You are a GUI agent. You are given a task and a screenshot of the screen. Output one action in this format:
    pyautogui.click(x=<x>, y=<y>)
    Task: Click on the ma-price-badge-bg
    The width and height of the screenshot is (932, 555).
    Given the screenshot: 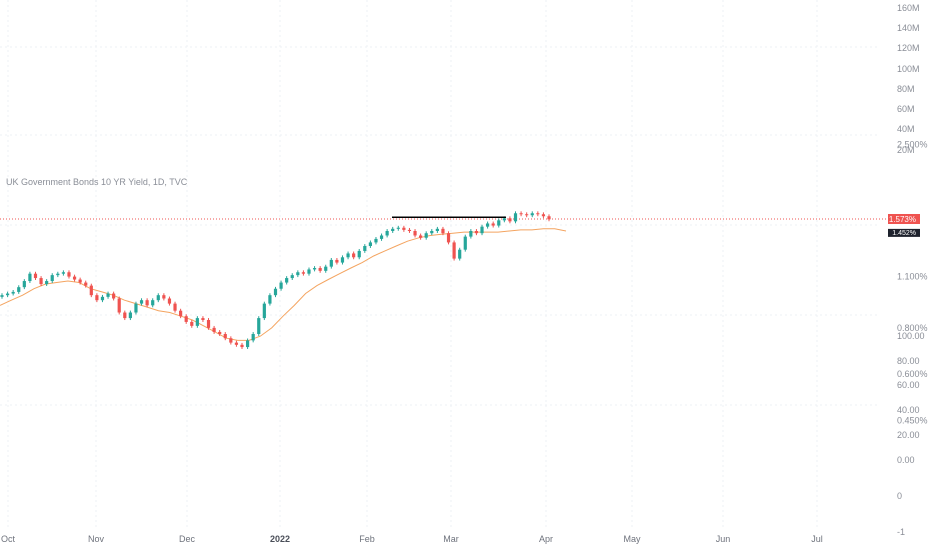 What is the action you would take?
    pyautogui.click(x=904, y=232)
    